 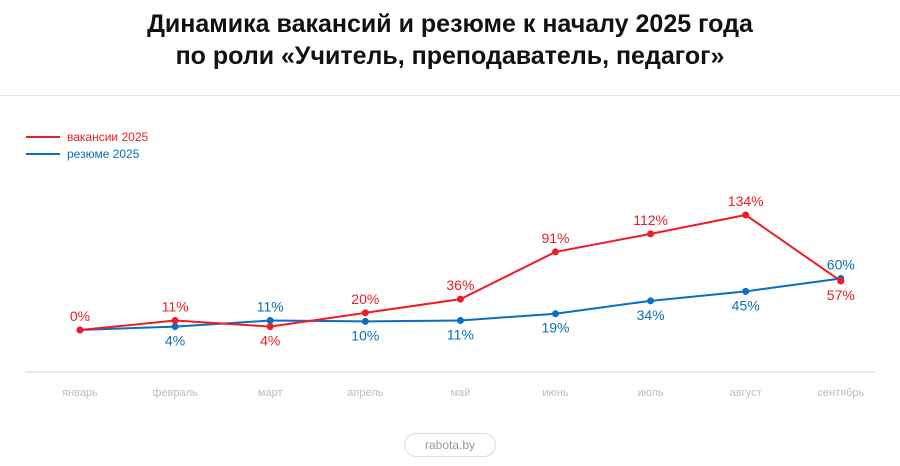 What do you see at coordinates (450, 445) in the screenshot?
I see `brand-badge: rabota.by` at bounding box center [450, 445].